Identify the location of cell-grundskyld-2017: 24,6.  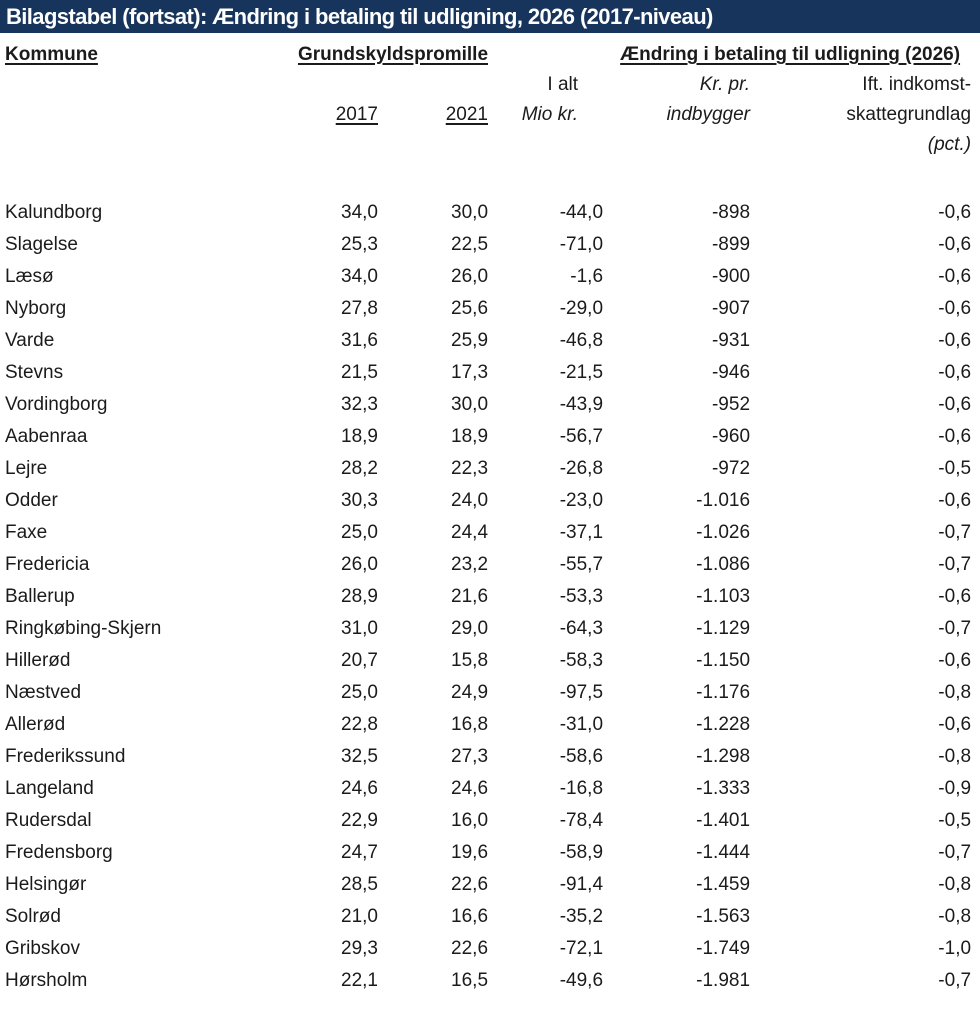
(359, 789).